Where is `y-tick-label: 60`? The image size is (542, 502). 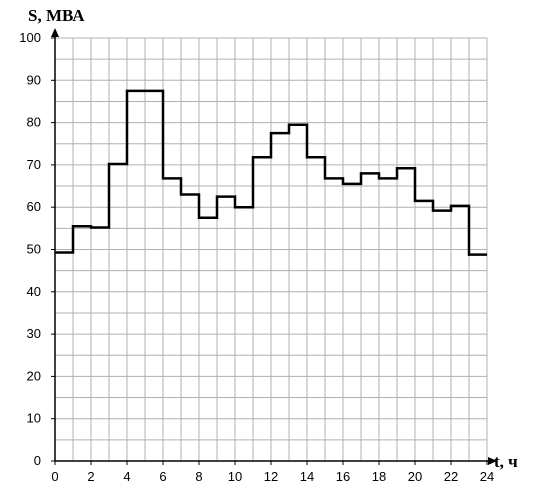
y-tick-label: 60 is located at coordinates (34, 206).